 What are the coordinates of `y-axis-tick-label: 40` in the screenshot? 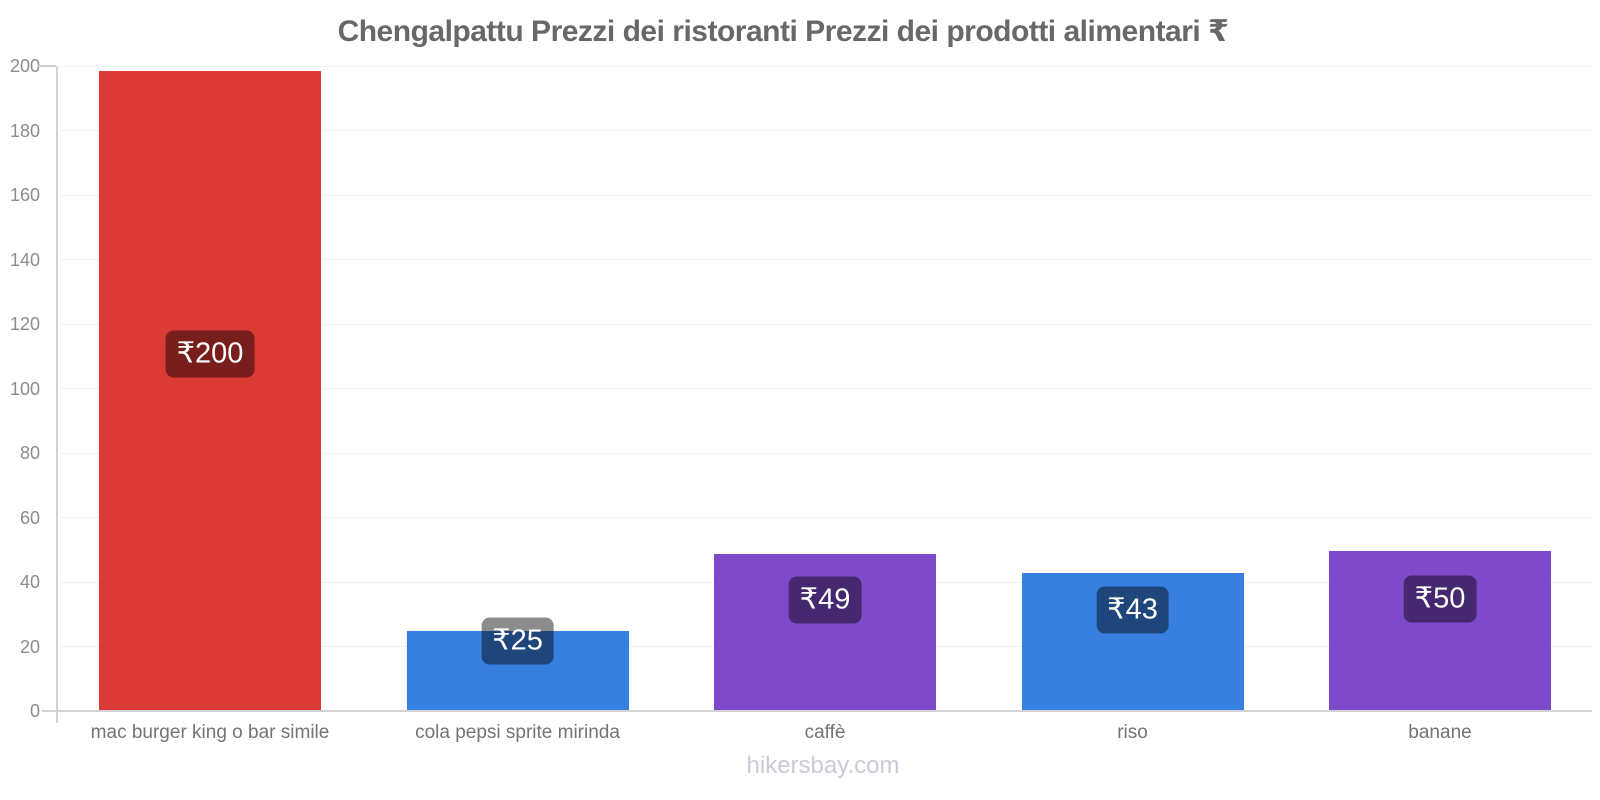 It's located at (29, 582).